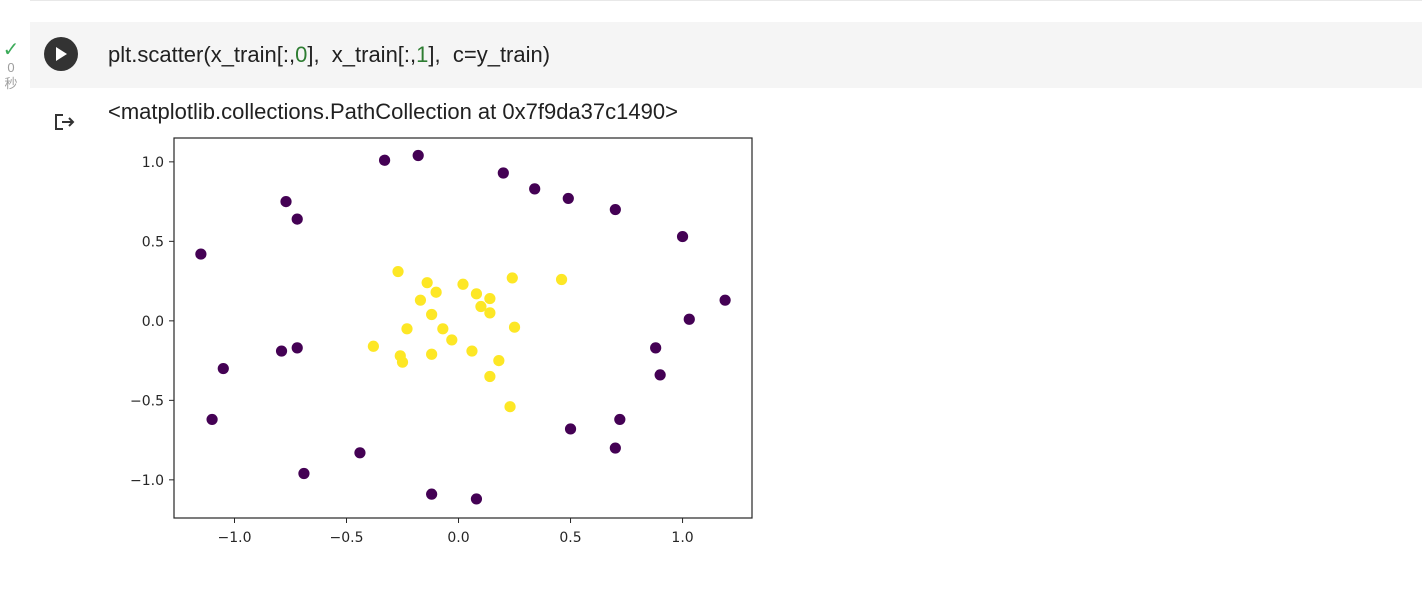 The image size is (1422, 598). I want to click on check-icon: ✓, so click(11, 50).